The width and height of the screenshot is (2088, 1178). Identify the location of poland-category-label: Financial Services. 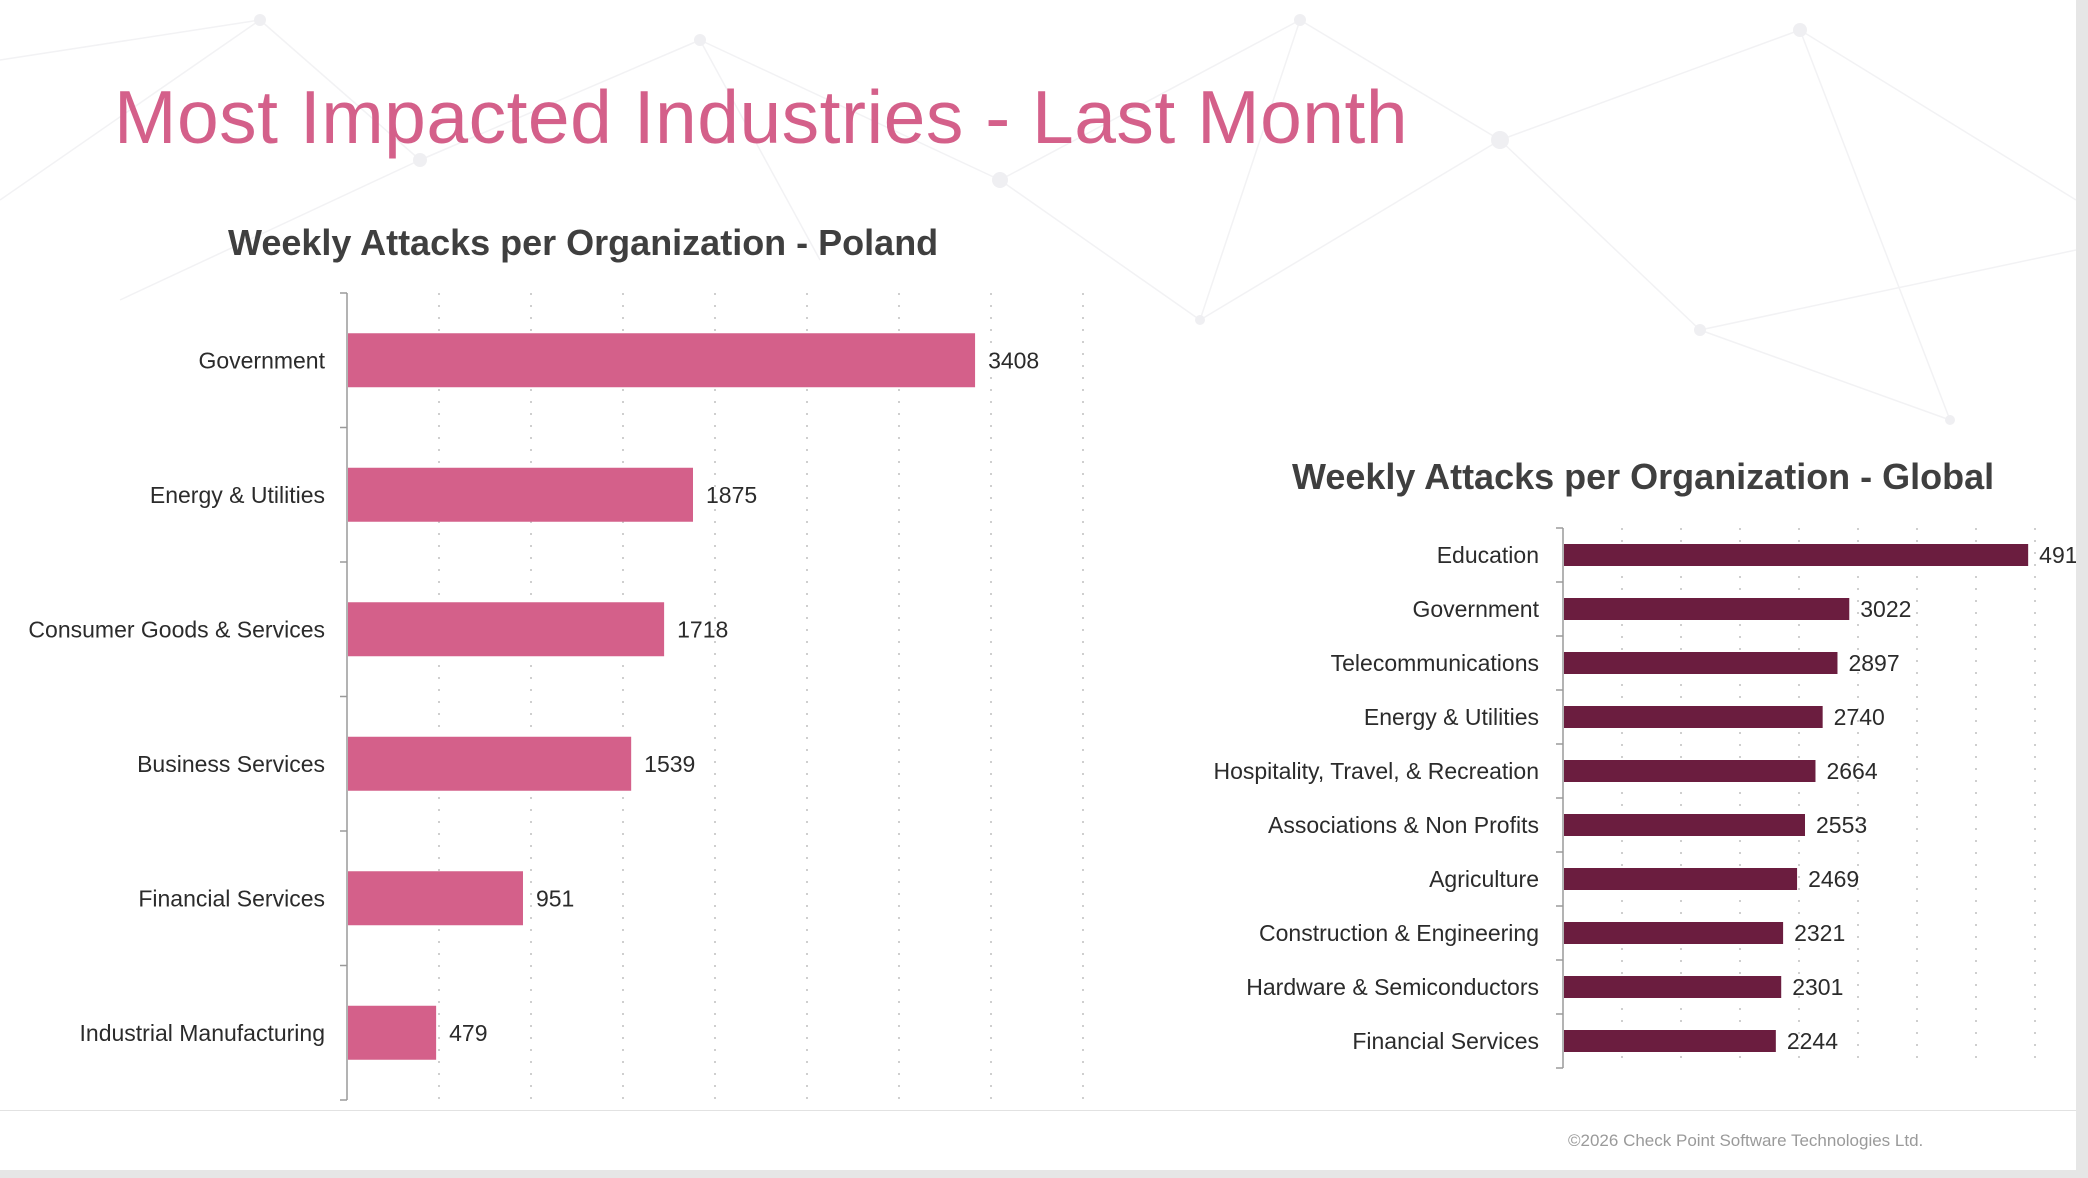
(231, 898).